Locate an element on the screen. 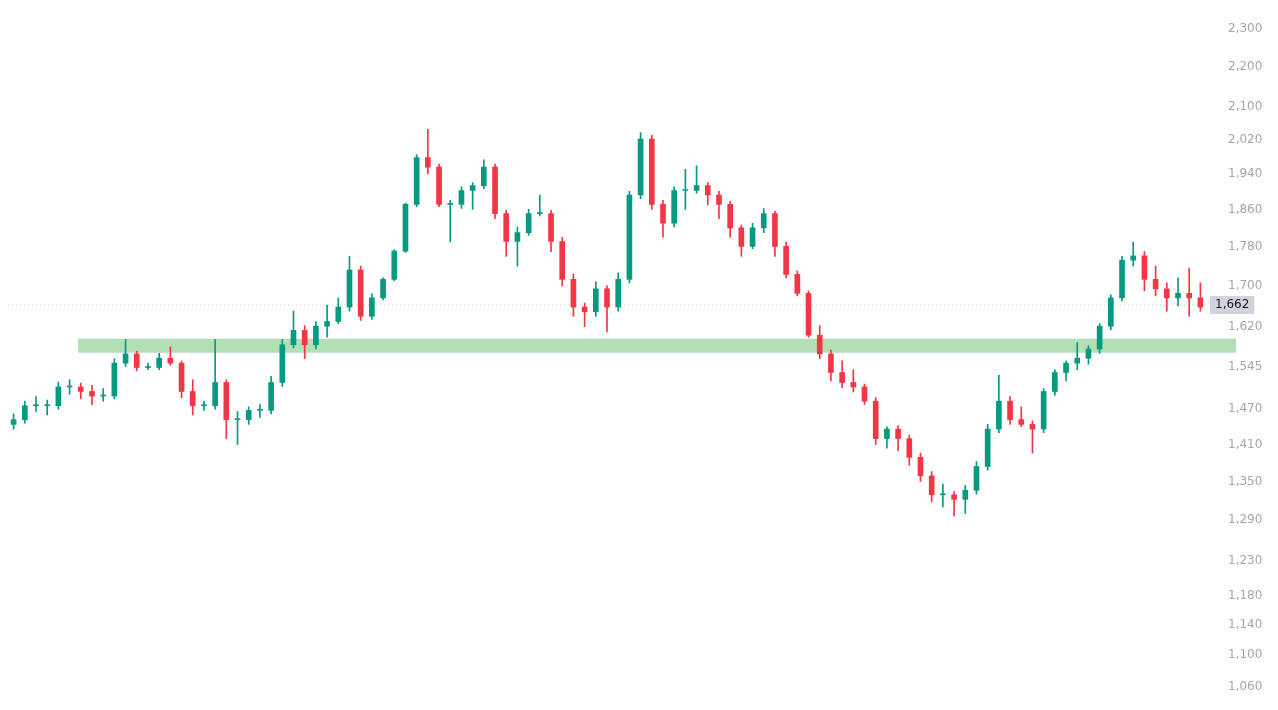 Image resolution: width=1278 pixels, height=710 pixels. y-tick-label: 1,140 is located at coordinates (1245, 624).